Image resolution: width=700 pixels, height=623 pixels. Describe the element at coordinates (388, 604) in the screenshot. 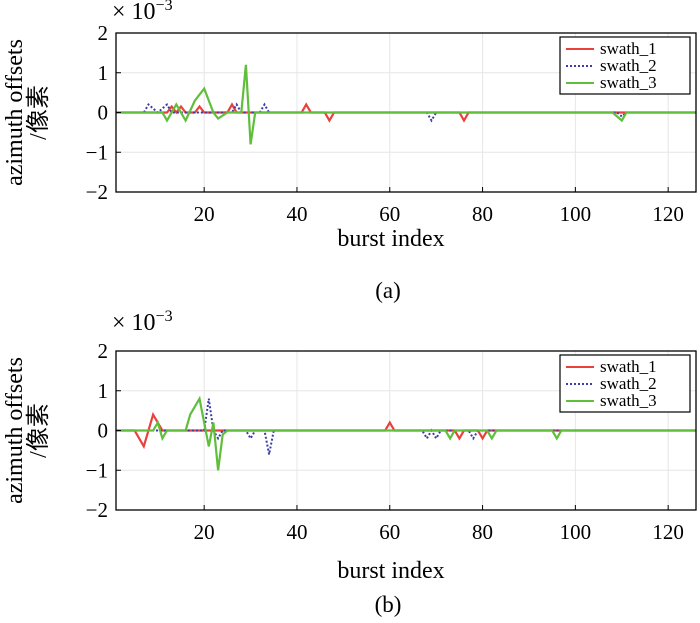

I see `panel-caption: (b)` at that location.